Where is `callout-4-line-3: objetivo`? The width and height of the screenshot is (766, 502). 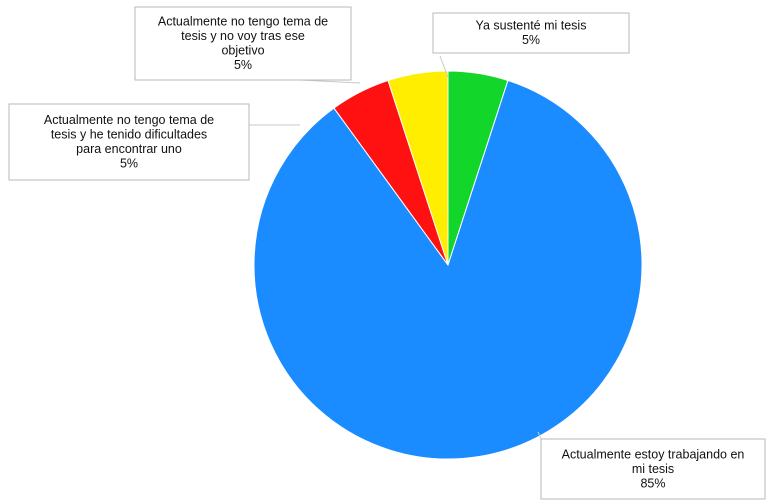
callout-4-line-3: objetivo is located at coordinates (242, 51).